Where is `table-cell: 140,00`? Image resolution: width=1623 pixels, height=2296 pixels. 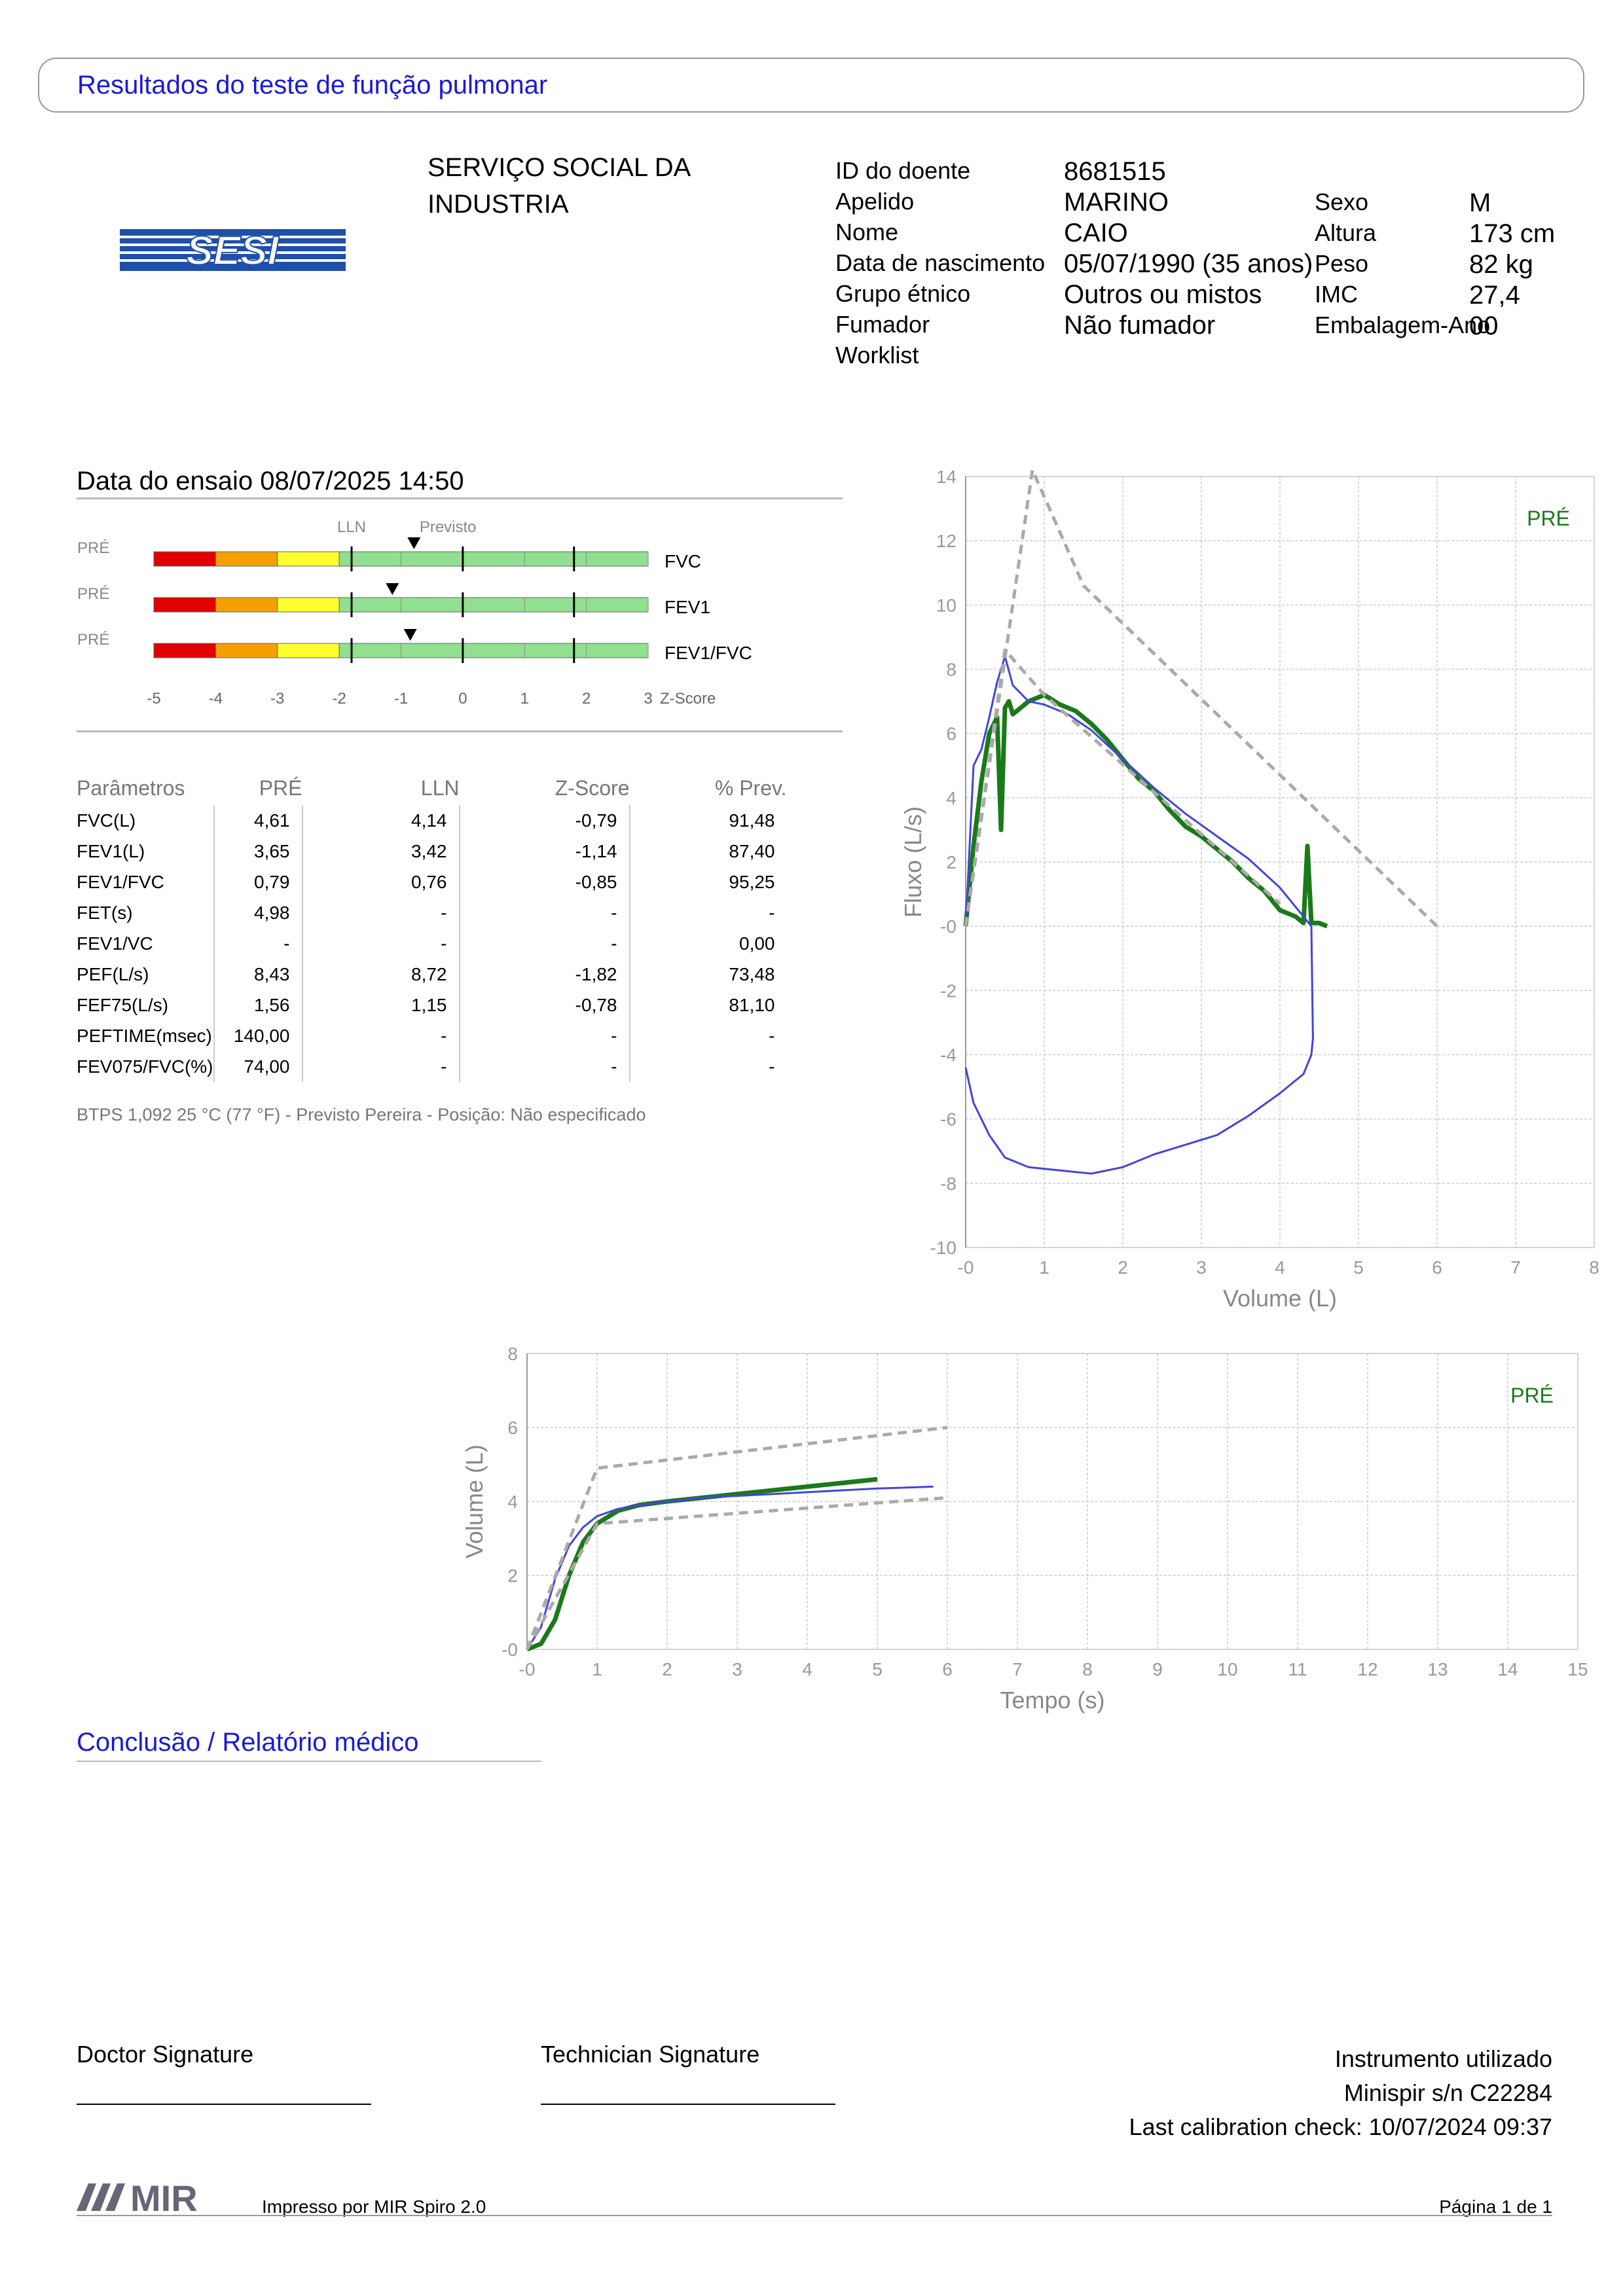
table-cell: 140,00 is located at coordinates (258, 1035).